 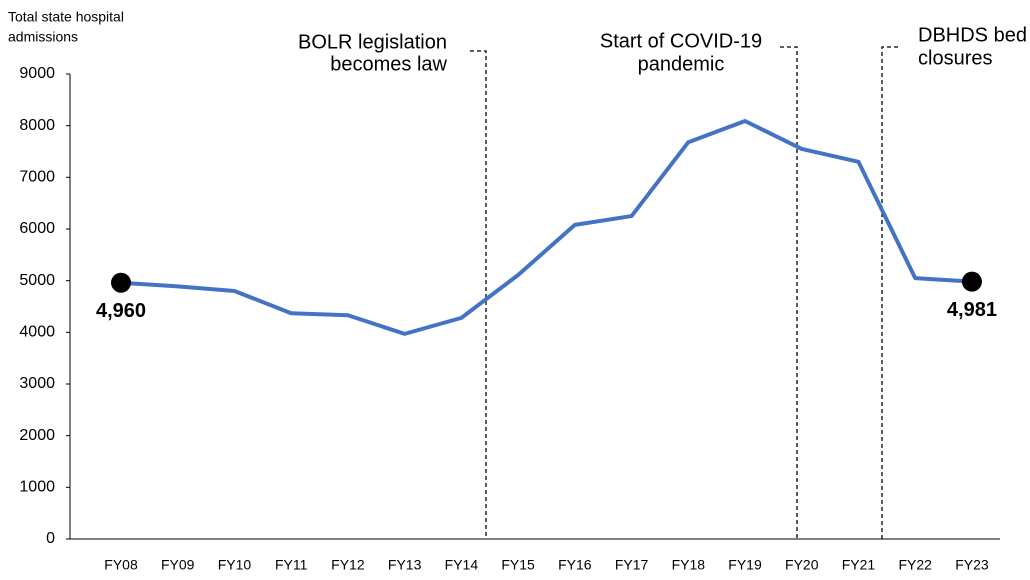 I want to click on x-tick-label: FY21, so click(x=859, y=565).